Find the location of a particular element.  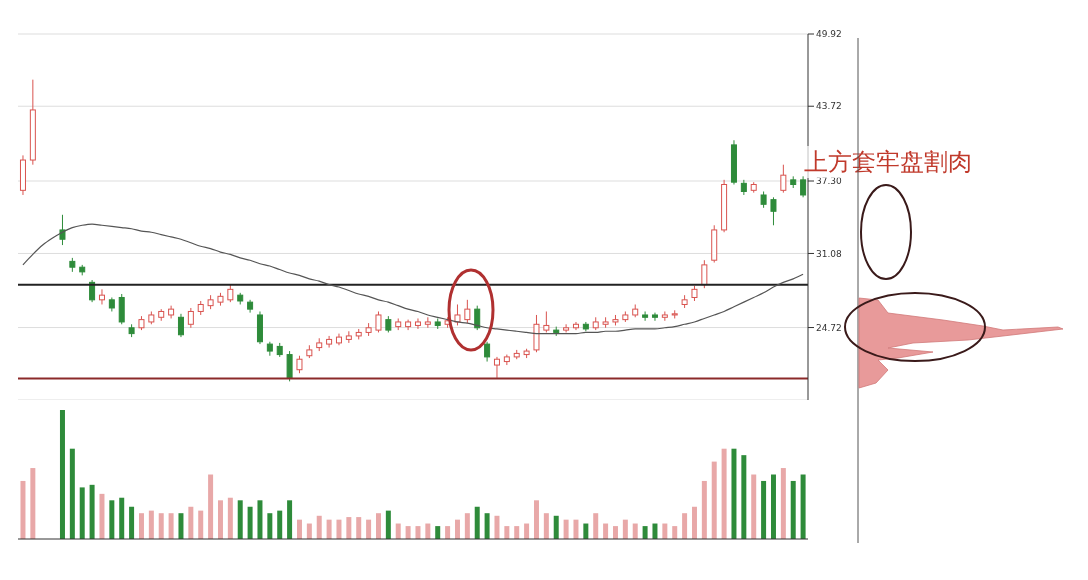

line-series is located at coordinates (413, 279).